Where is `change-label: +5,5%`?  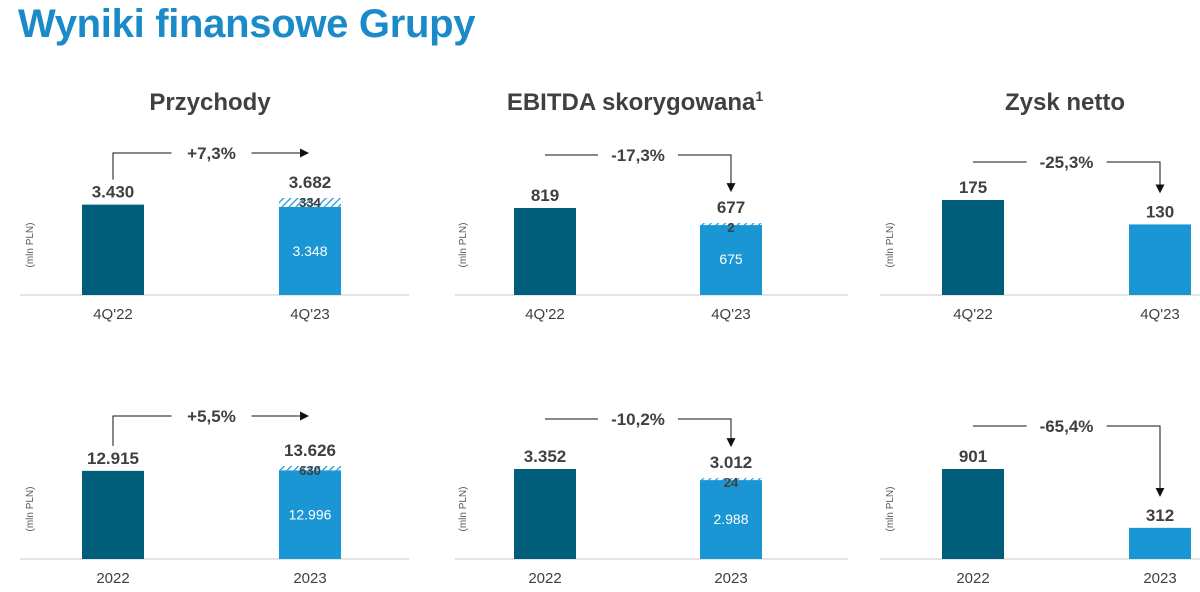 change-label: +5,5% is located at coordinates (211, 416).